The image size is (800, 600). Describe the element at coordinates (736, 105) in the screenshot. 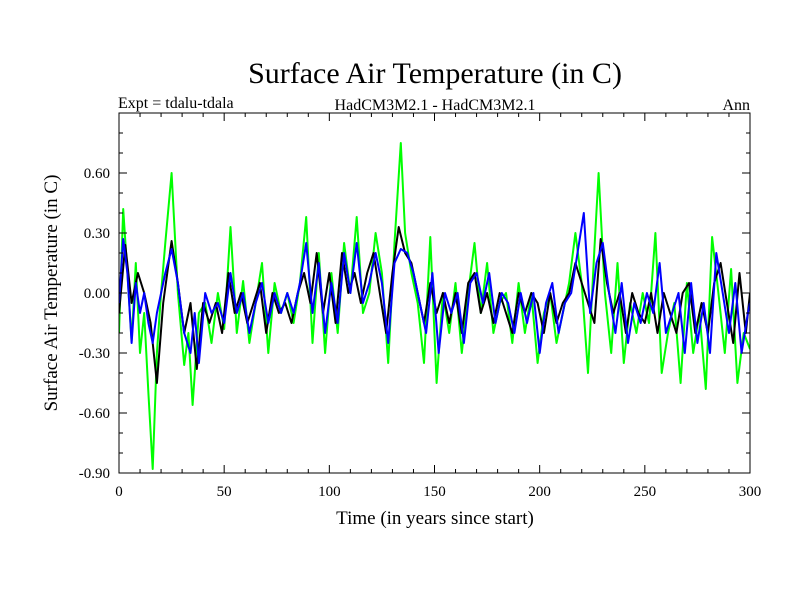

I see `season-label: Ann` at that location.